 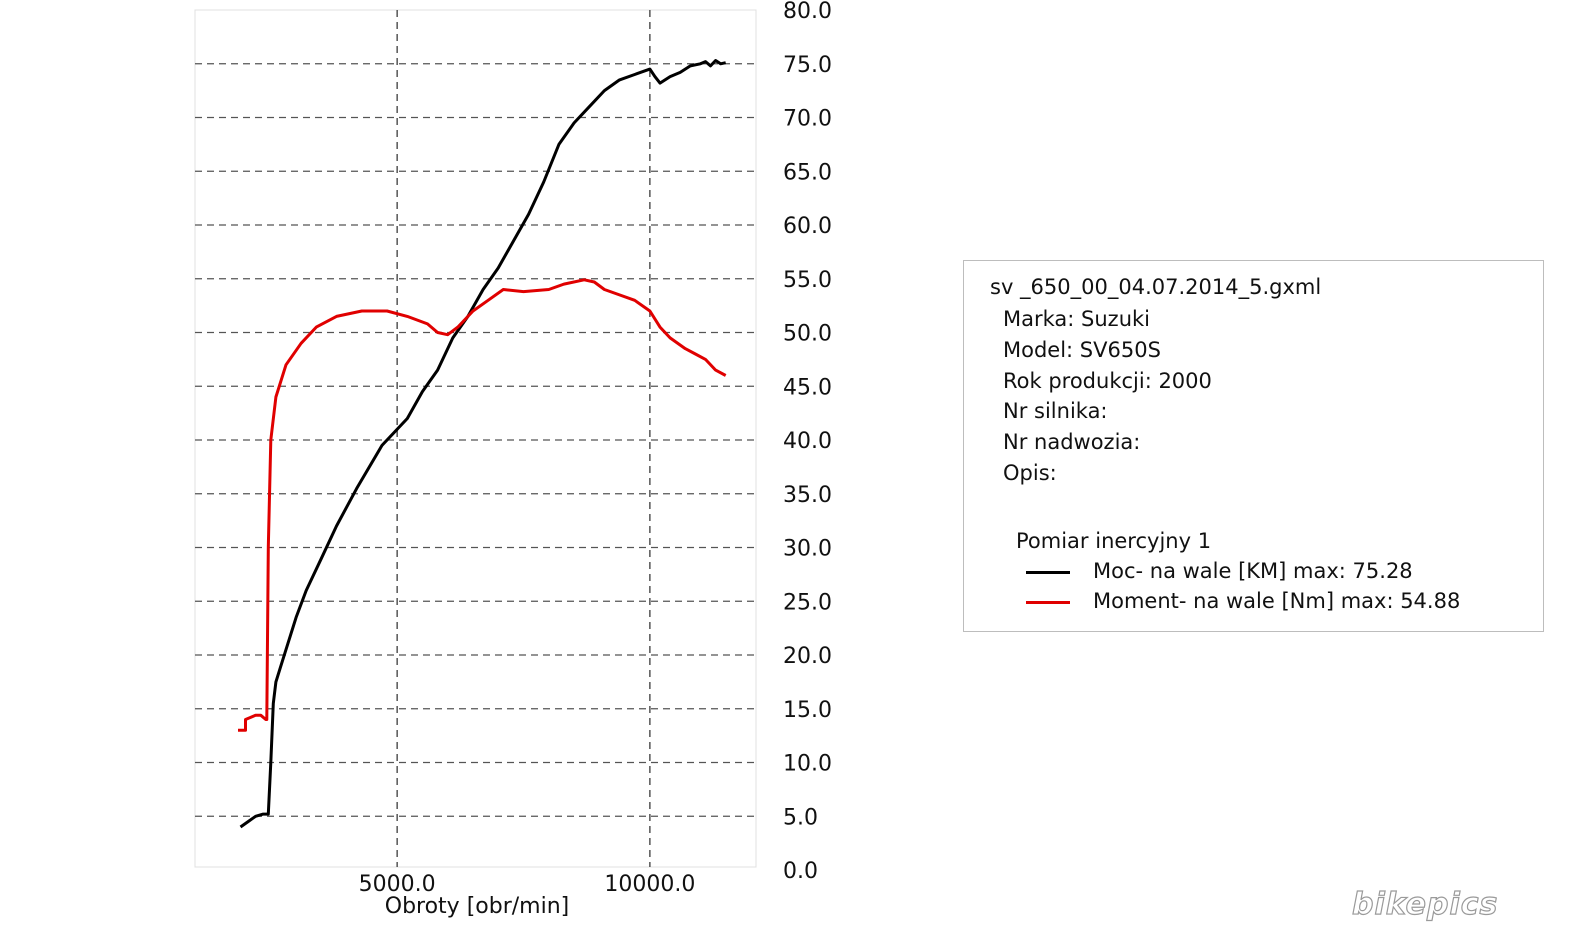 I want to click on legend-swatch-power, so click(x=1048, y=572).